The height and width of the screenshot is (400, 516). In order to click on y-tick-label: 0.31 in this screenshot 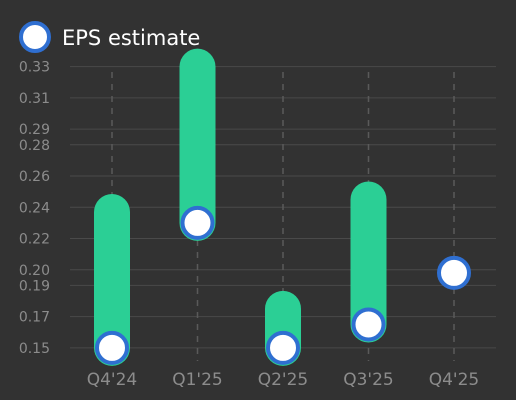, I will do `click(34, 99)`.